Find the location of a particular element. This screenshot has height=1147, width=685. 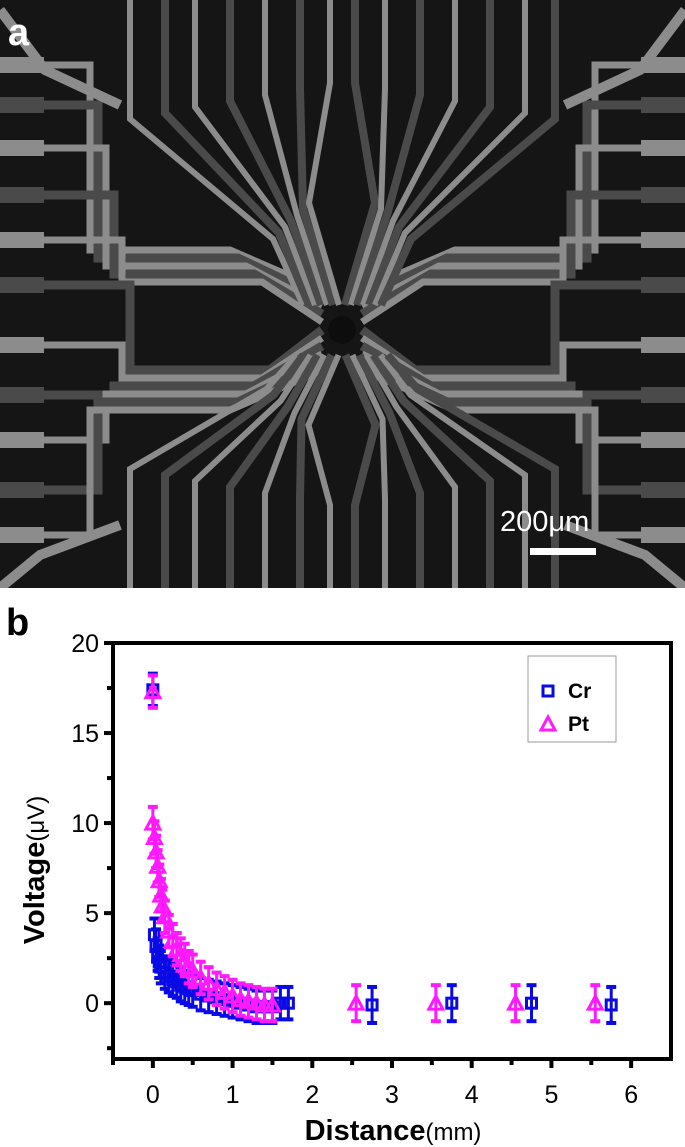

legend-label-cr: Cr is located at coordinates (579, 691).